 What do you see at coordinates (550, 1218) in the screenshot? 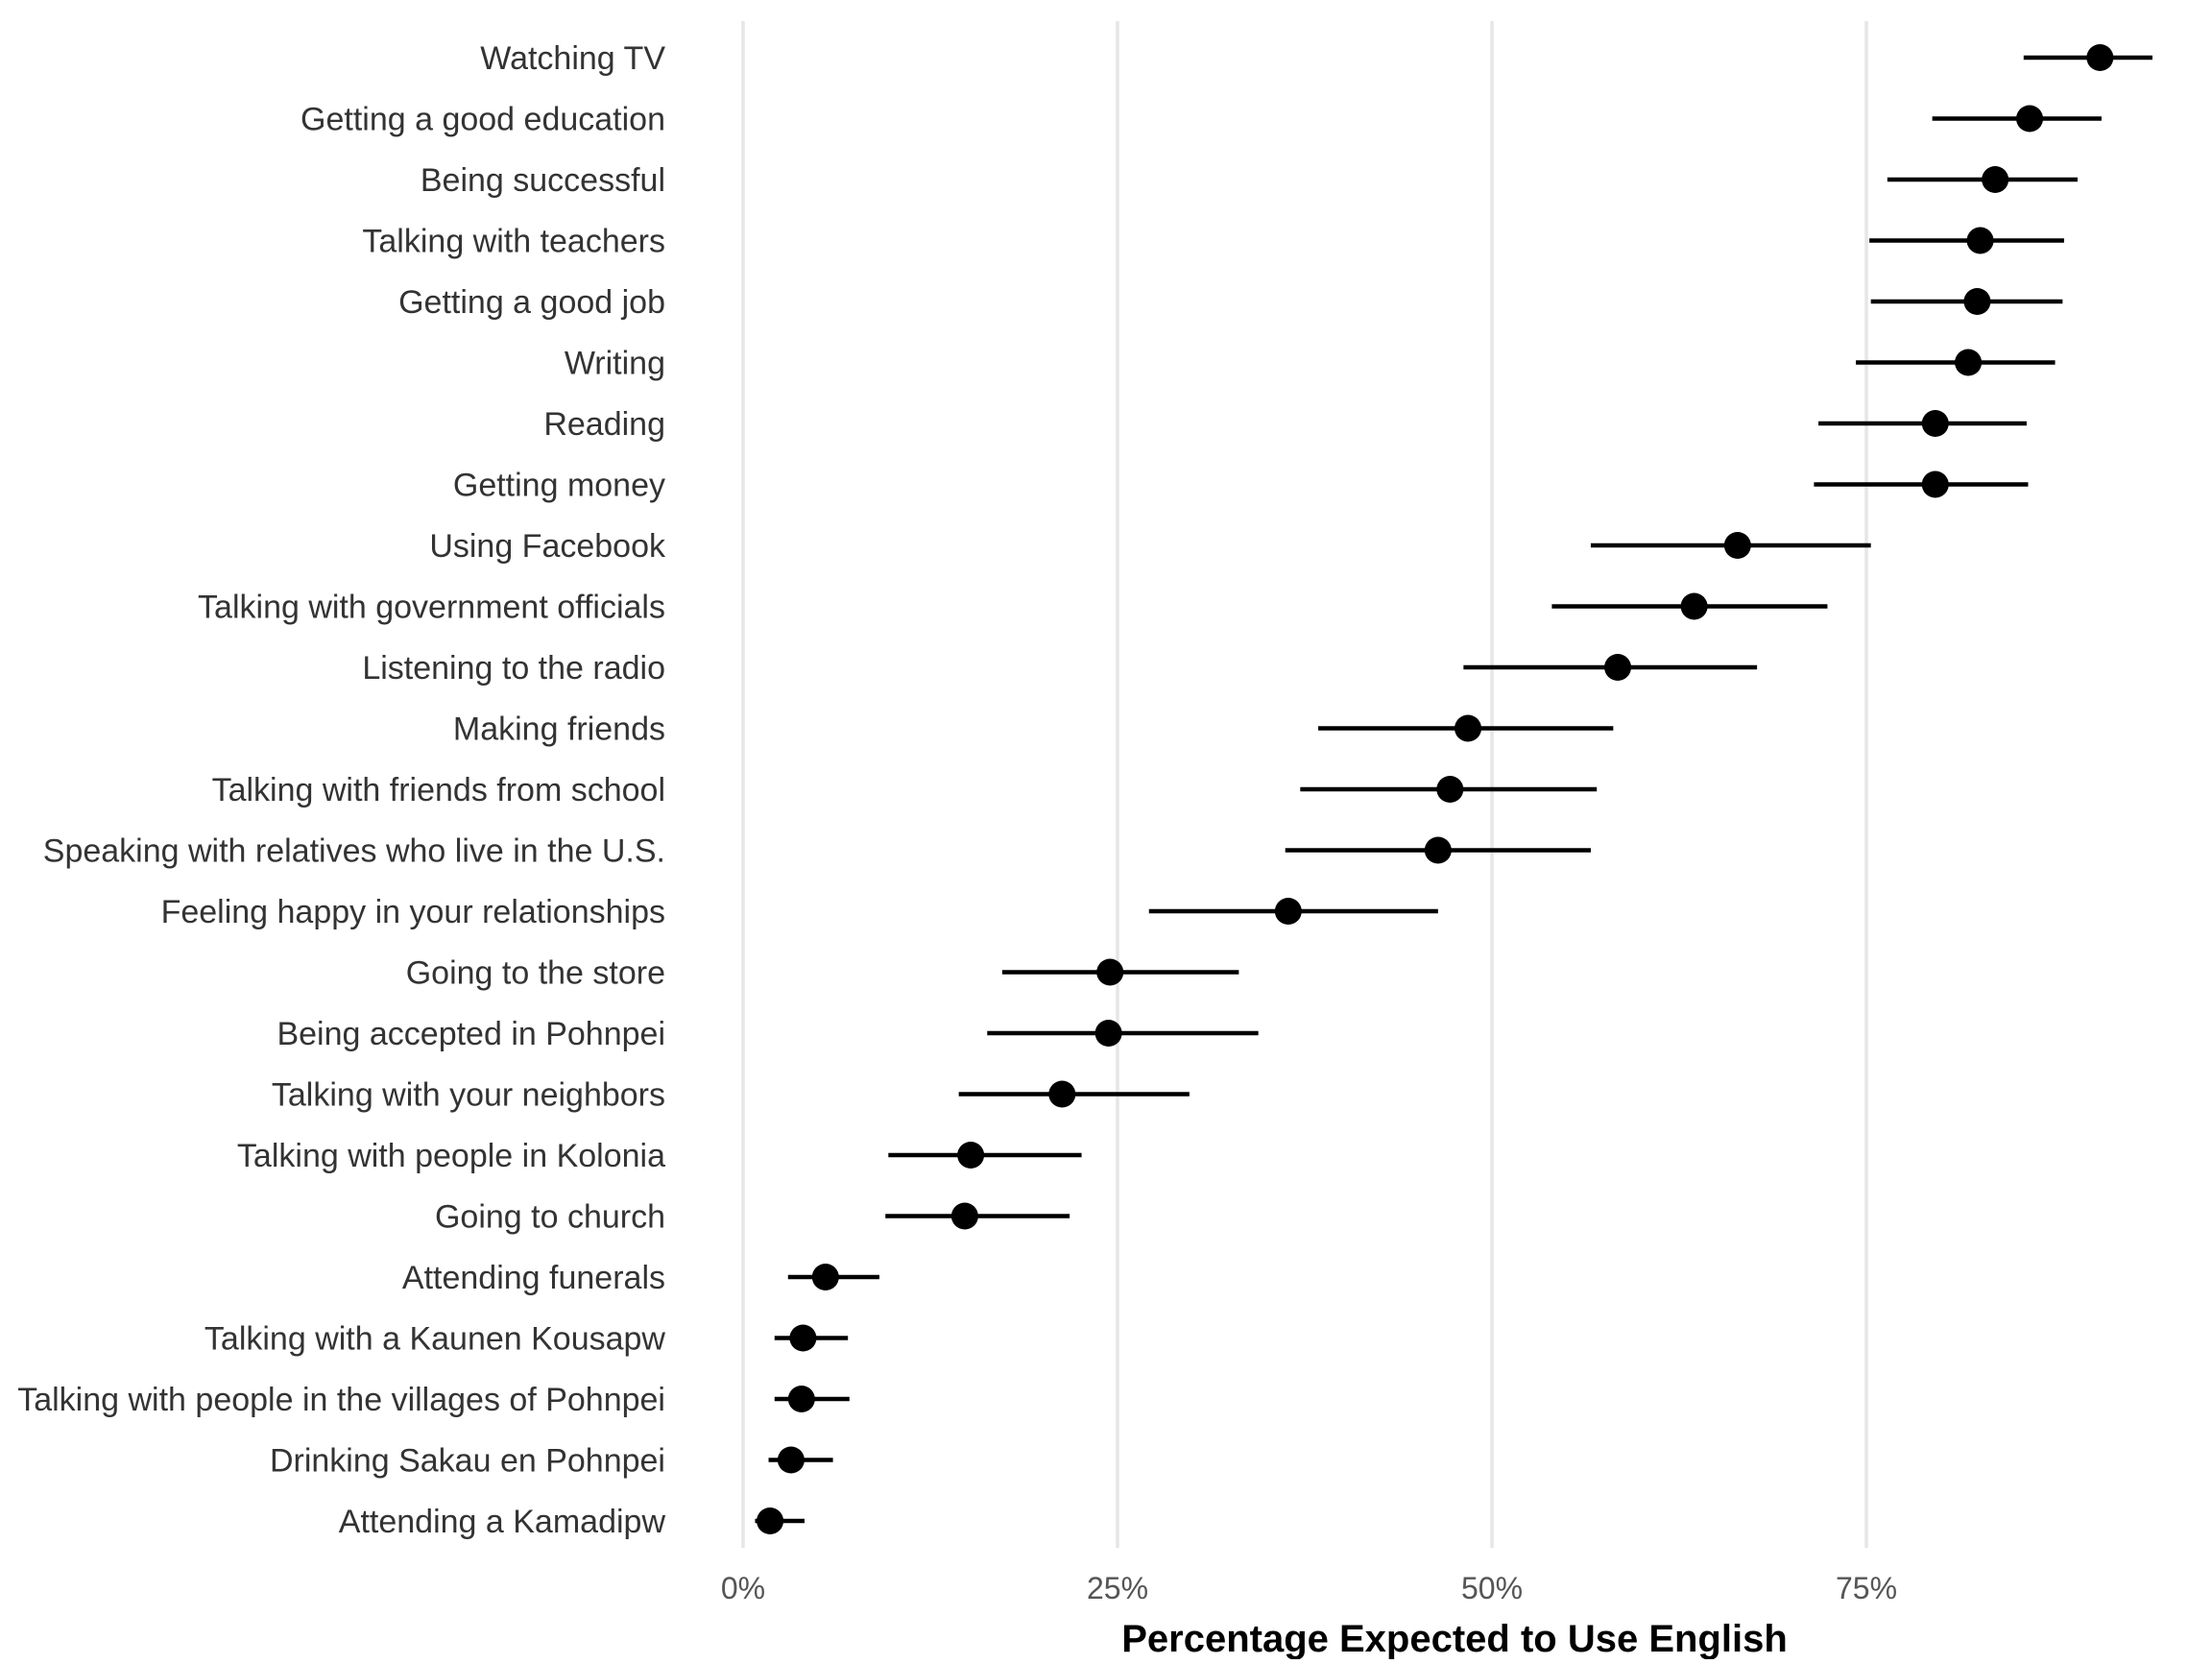
I see `category-label: Going to church` at bounding box center [550, 1218].